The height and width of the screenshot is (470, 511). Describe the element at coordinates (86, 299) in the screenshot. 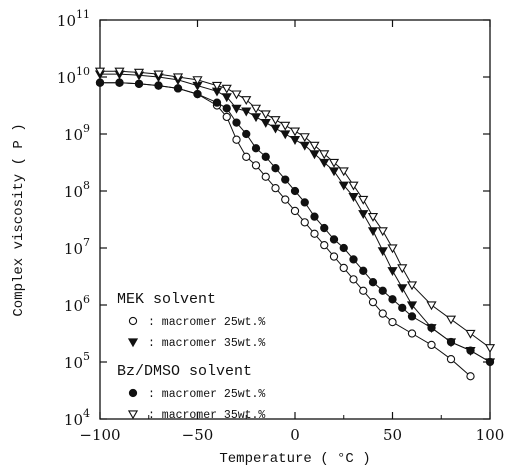

I see `y-tick-exponent: 6` at that location.